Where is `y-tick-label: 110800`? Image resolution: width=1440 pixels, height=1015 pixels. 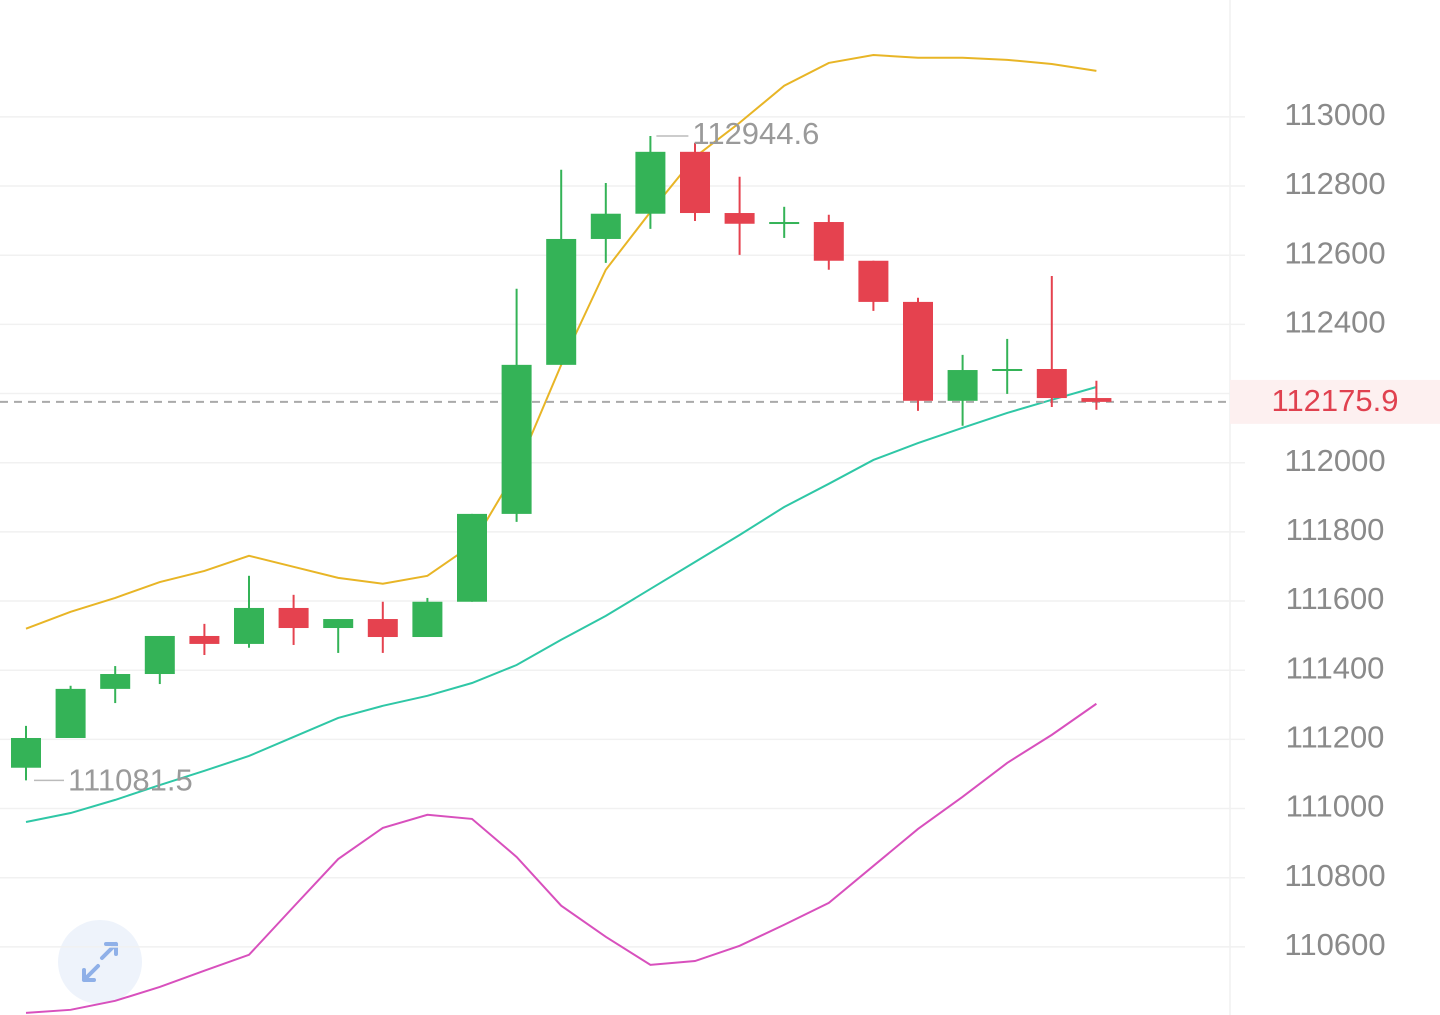
y-tick-label: 110800 is located at coordinates (1334, 875).